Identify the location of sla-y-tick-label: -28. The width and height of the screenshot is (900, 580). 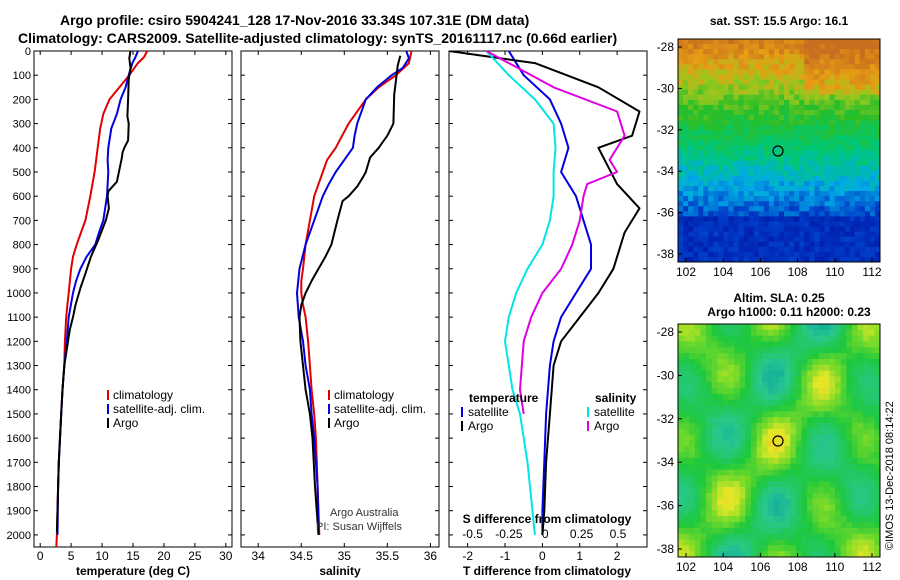
(666, 332).